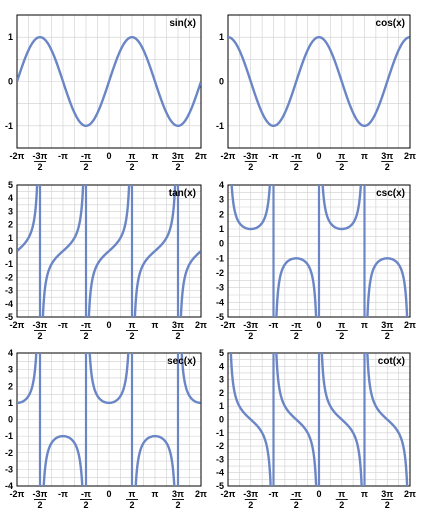  I want to click on series-line-tan, so click(109, 251).